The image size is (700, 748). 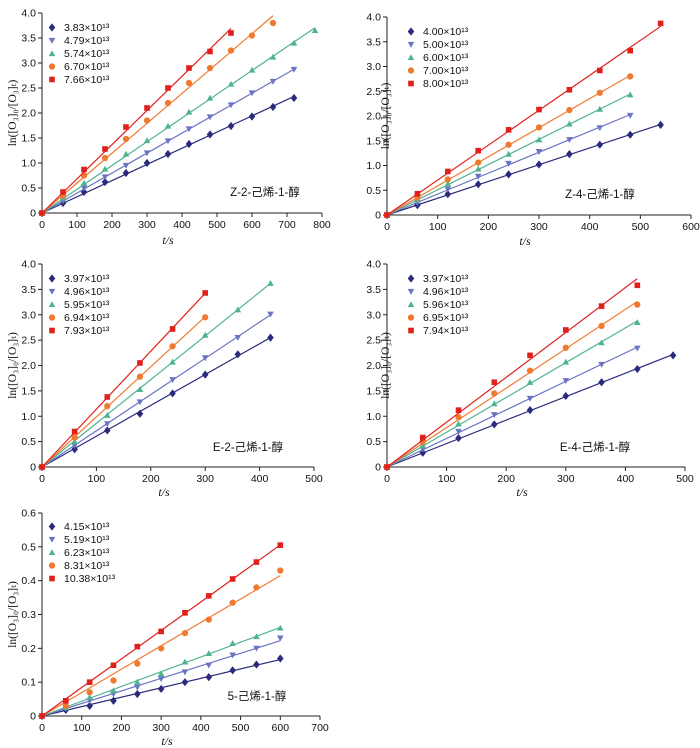 I want to click on chart-caption: Z-2-己烯-1-醇, so click(x=265, y=192).